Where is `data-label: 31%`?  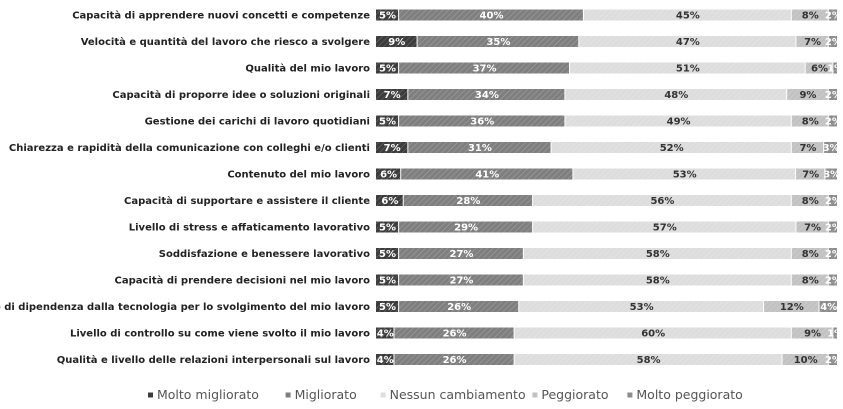 data-label: 31% is located at coordinates (480, 148).